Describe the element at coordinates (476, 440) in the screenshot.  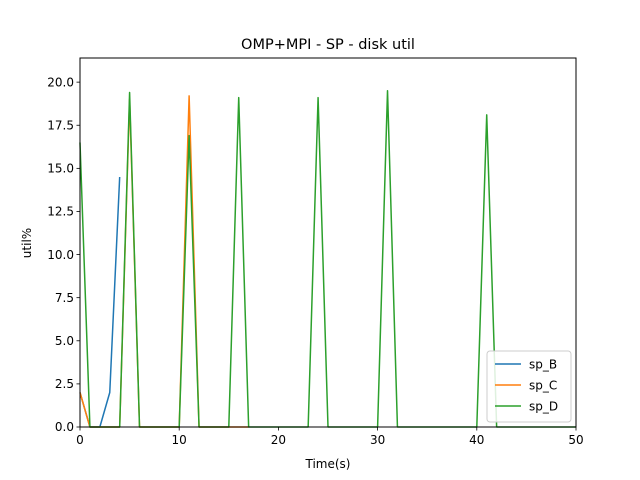
I see `x-tick-label: 40` at that location.